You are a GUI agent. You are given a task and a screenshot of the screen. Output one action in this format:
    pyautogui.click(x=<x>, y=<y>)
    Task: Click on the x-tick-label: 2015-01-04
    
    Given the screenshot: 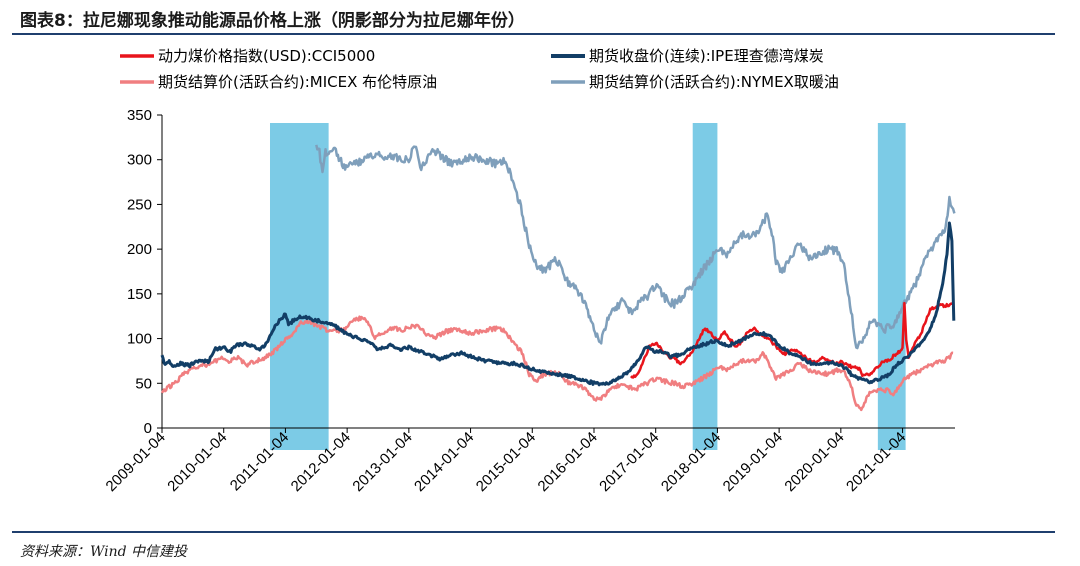 What is the action you would take?
    pyautogui.click(x=506, y=462)
    